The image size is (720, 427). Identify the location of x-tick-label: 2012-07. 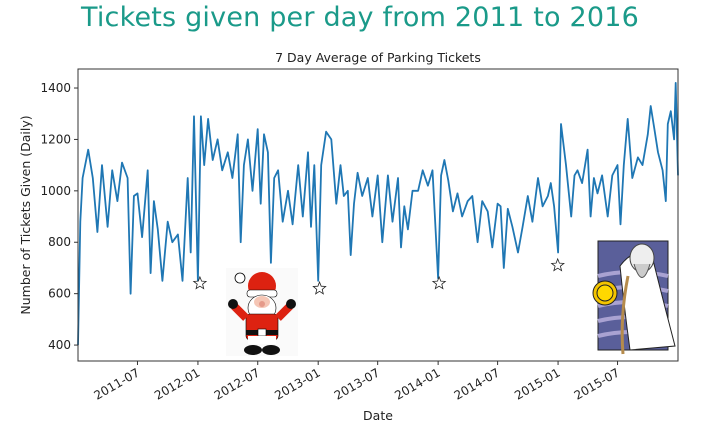
(237, 383).